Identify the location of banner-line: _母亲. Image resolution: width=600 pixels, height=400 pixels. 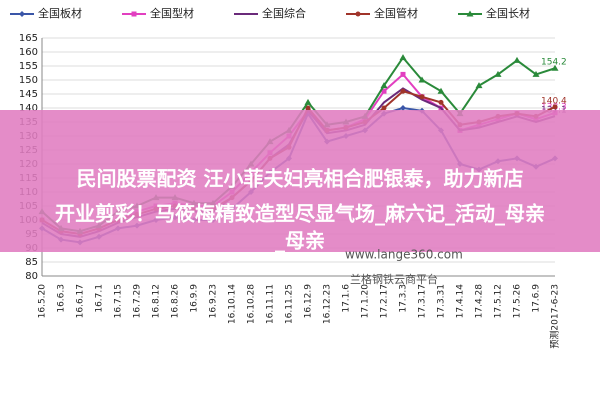
(300, 241).